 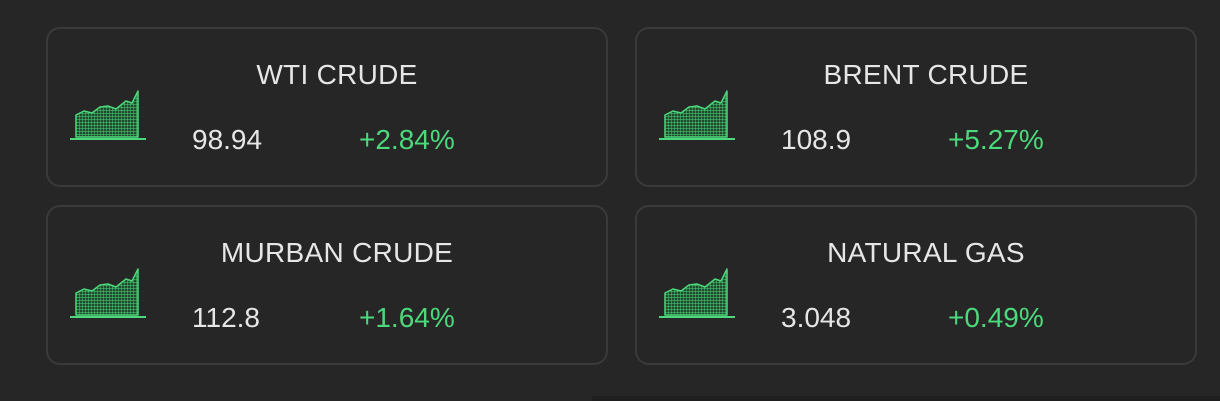 What do you see at coordinates (906, 398) in the screenshot?
I see `bottom-bar` at bounding box center [906, 398].